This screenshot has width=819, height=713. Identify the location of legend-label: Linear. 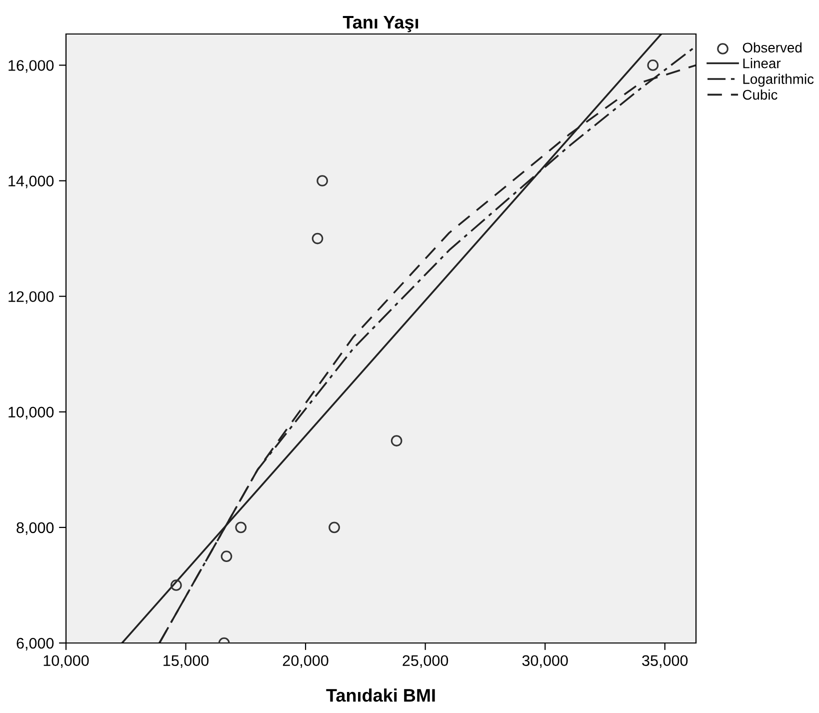
(762, 63).